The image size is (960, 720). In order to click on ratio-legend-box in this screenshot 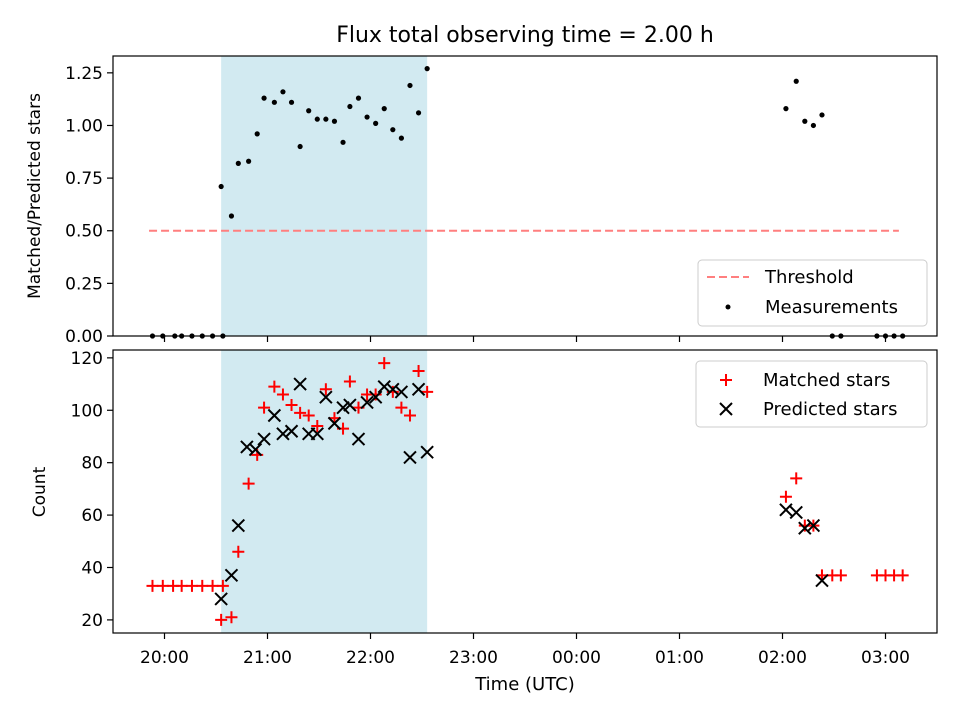, I will do `click(812, 293)`.